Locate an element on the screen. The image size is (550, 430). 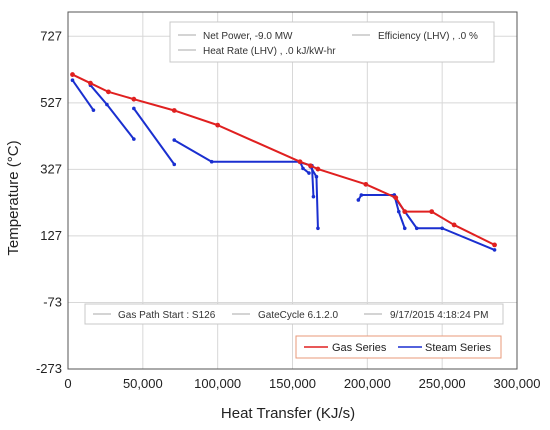
y-axis-title: Temperature (°C) is located at coordinates (13, 197).